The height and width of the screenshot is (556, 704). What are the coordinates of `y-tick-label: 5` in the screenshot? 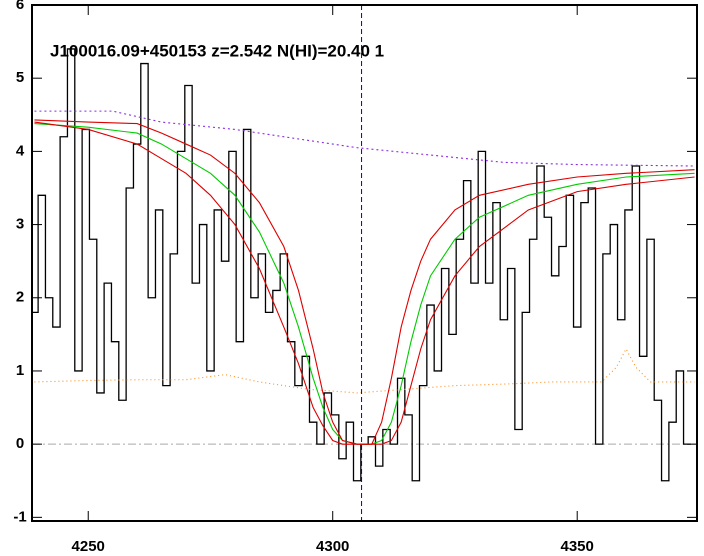 It's located at (20, 77).